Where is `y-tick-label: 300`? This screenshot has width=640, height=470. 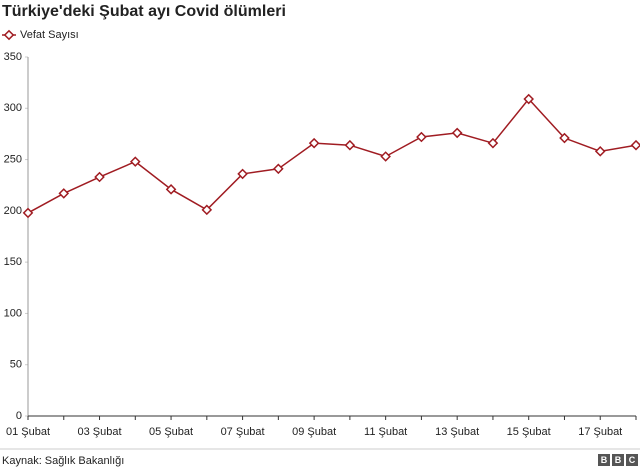
y-tick-label: 300 is located at coordinates (13, 108).